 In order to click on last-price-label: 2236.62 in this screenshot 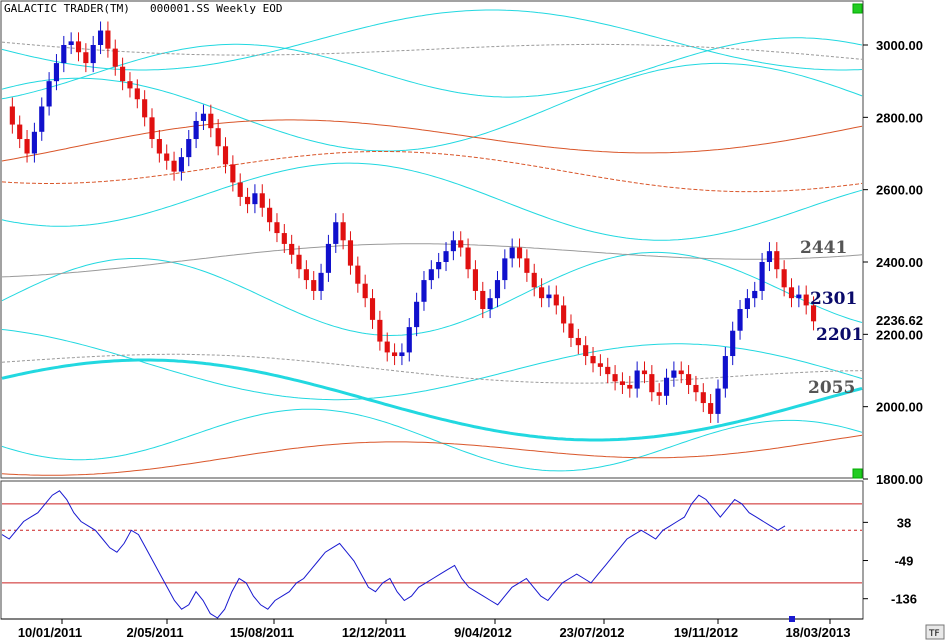, I will do `click(899, 320)`.